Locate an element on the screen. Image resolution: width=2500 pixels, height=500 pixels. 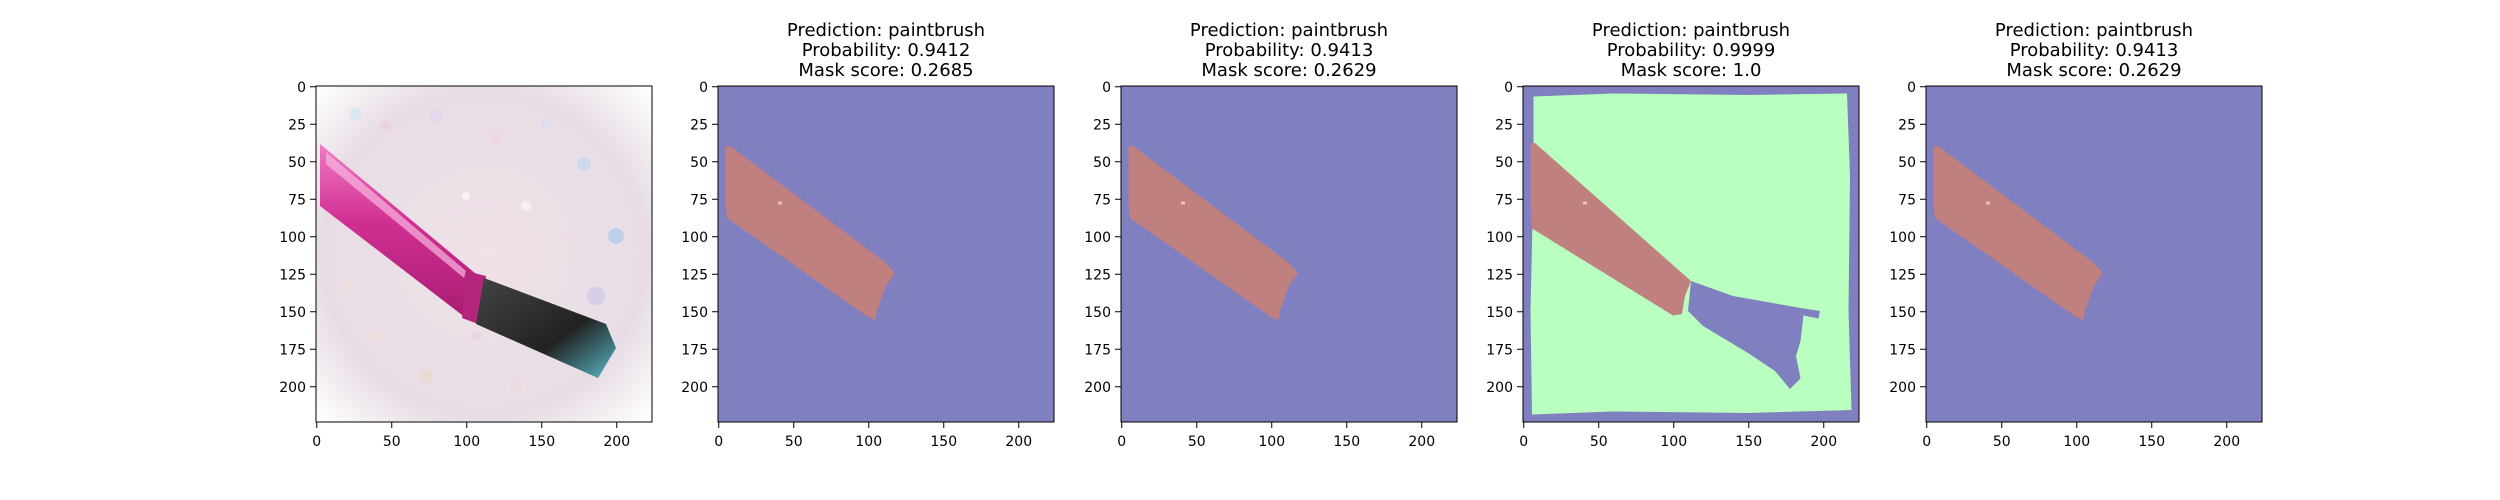
panel-title-line: Mask score: 1.0 is located at coordinates (1691, 70).